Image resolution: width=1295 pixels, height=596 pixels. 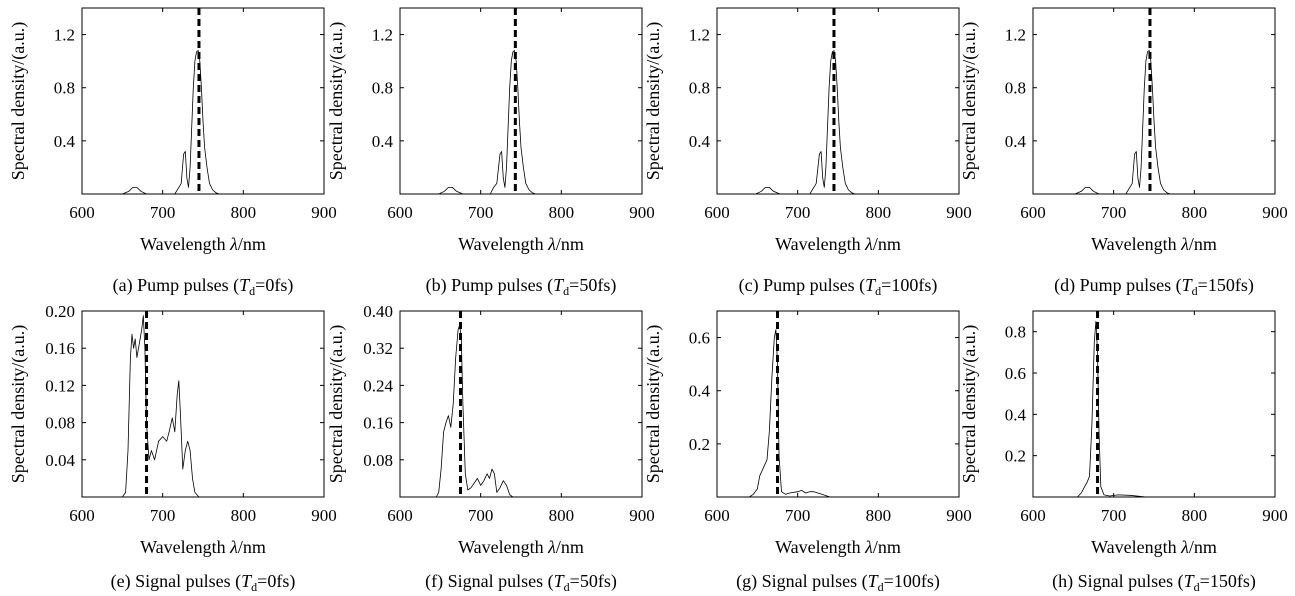 What do you see at coordinates (378, 348) in the screenshot?
I see `y-tick-label: 0.32` at bounding box center [378, 348].